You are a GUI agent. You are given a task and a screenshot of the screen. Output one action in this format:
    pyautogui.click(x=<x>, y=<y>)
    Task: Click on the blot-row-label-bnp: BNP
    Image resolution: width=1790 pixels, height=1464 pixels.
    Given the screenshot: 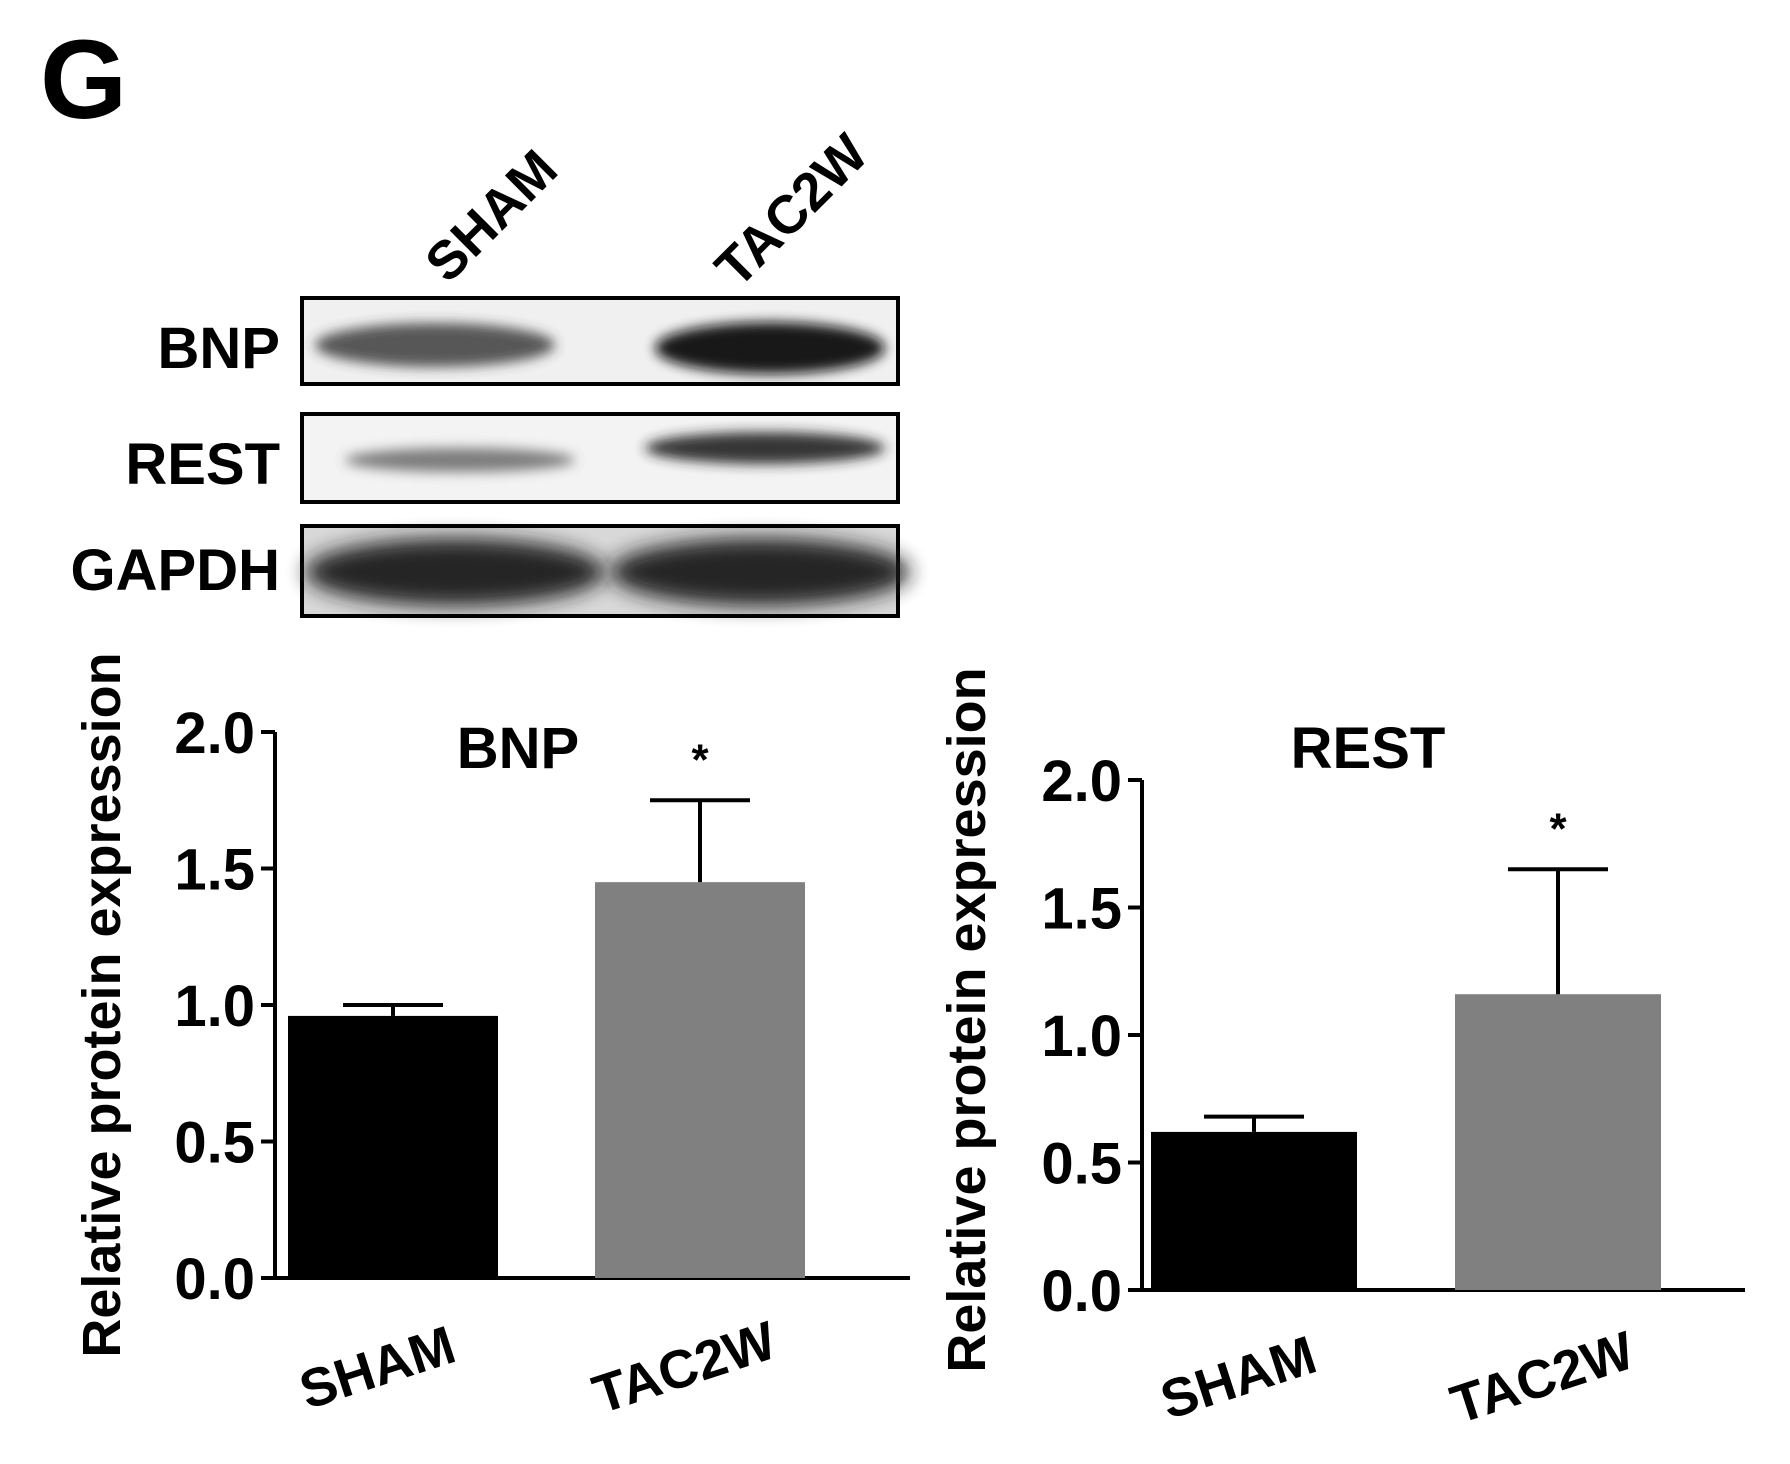 What is the action you would take?
    pyautogui.click(x=219, y=348)
    